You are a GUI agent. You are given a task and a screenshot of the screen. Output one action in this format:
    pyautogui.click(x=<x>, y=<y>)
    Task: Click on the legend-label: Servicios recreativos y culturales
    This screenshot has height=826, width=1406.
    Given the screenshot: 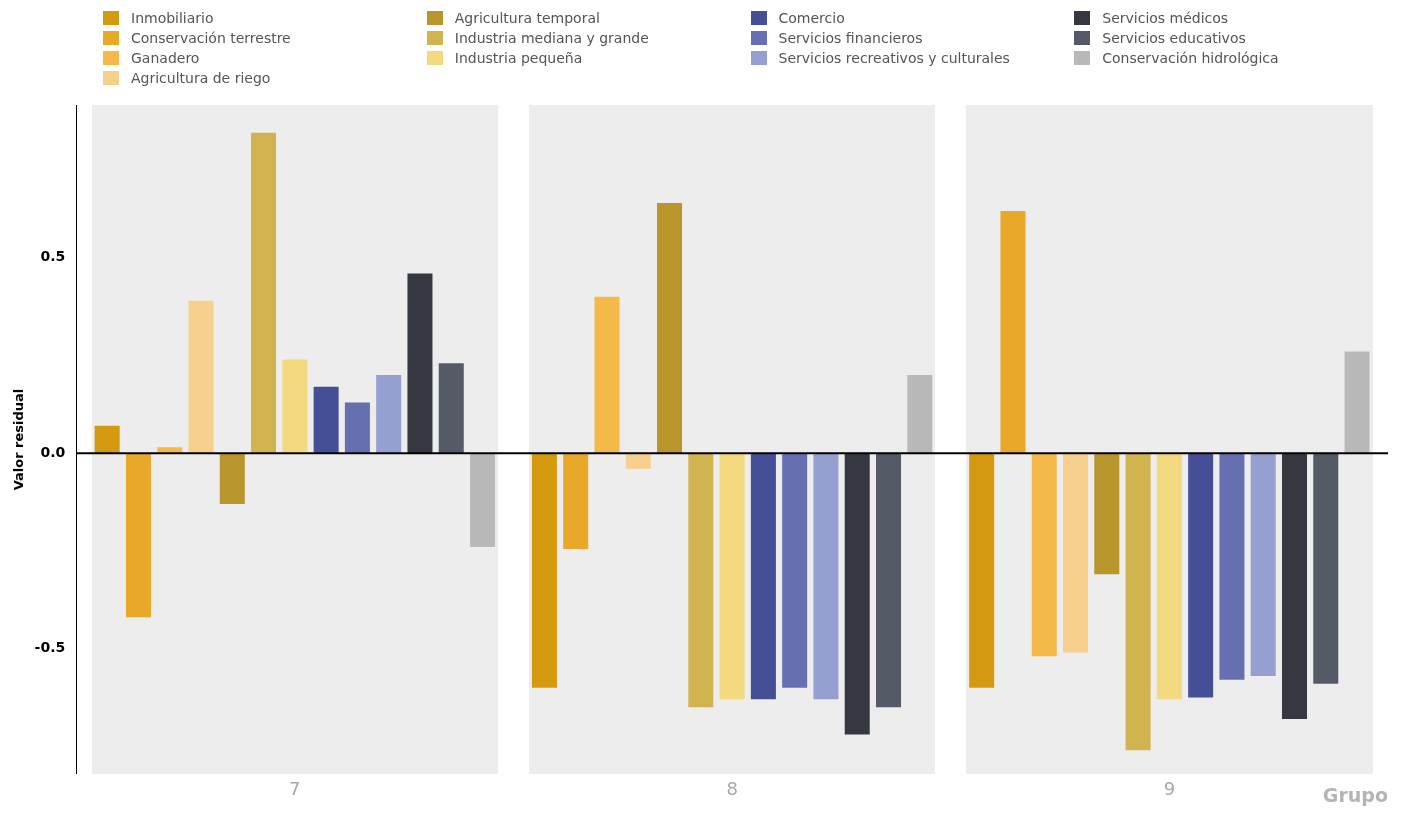 What is the action you would take?
    pyautogui.click(x=894, y=58)
    